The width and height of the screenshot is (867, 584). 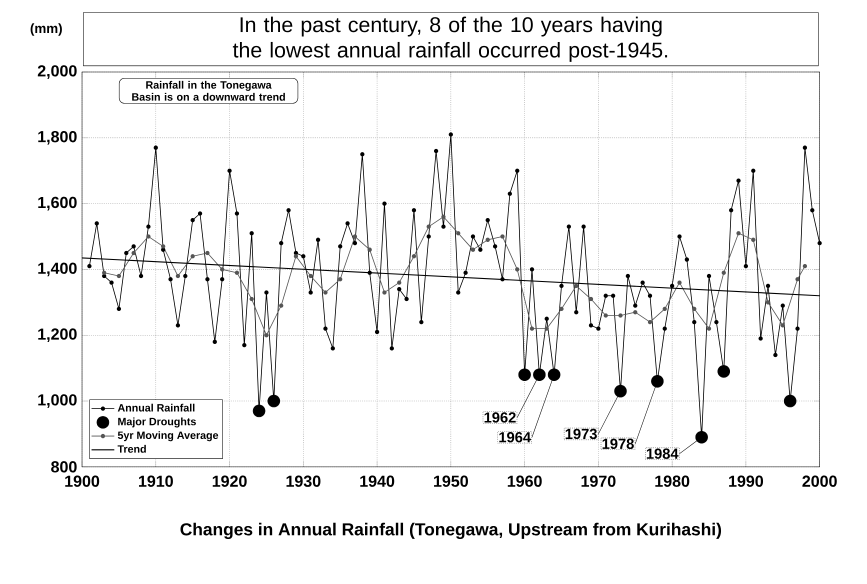 What do you see at coordinates (156, 408) in the screenshot?
I see `legend-label: Annual Rainfall` at bounding box center [156, 408].